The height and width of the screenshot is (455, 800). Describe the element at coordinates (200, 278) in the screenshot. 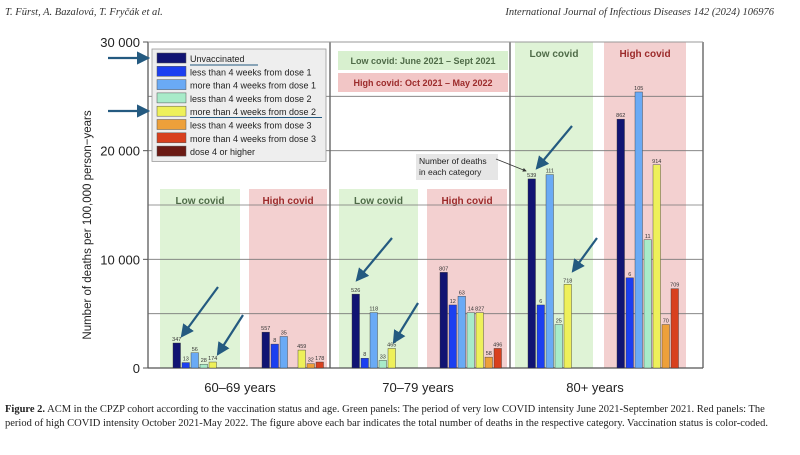

I see `period-panel-low` at that location.